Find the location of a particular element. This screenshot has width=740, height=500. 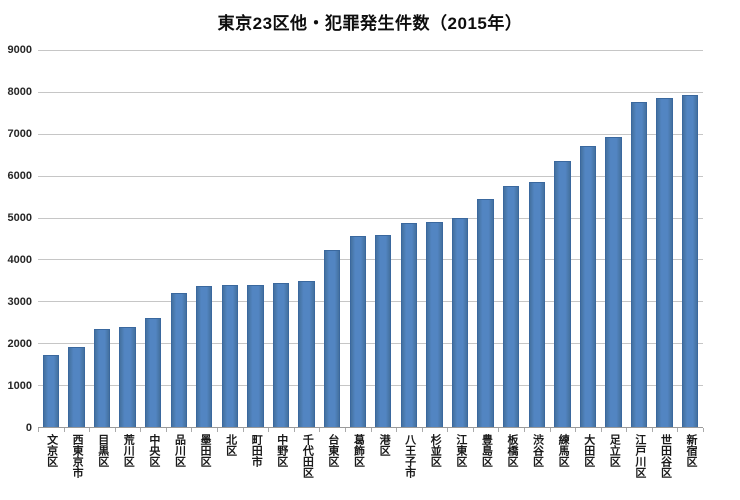

x-label-slot: 世田谷区 is located at coordinates (665, 466).